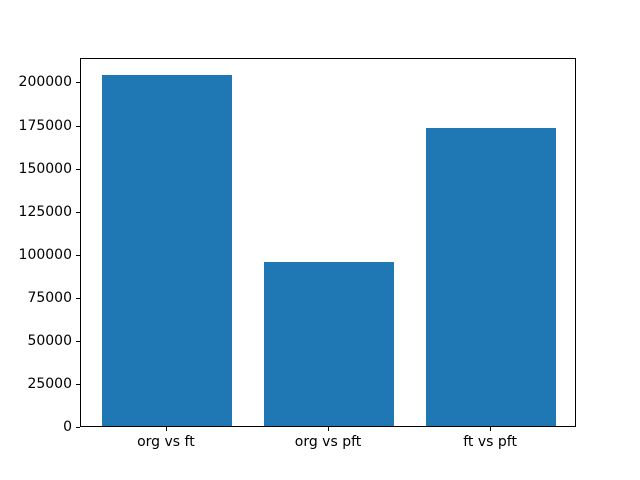  I want to click on x-tick-label-org-vs-ft: org vs ft, so click(166, 442).